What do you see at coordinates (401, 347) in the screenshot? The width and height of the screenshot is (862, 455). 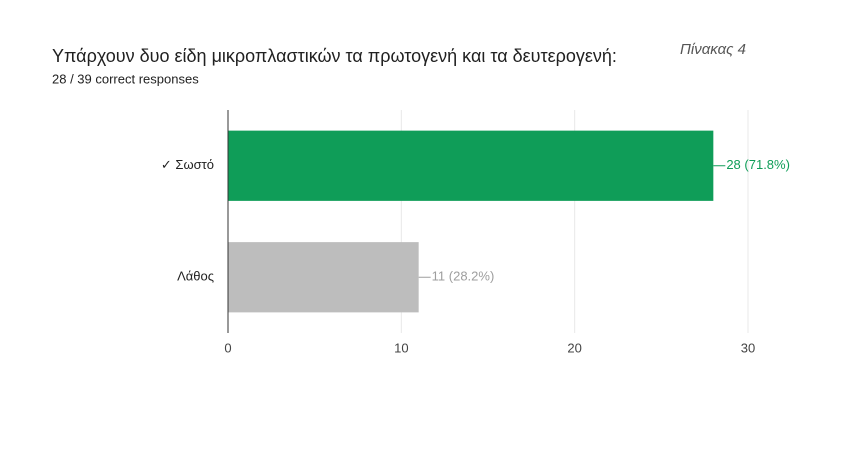 I see `x-tick-label: 10` at bounding box center [401, 347].